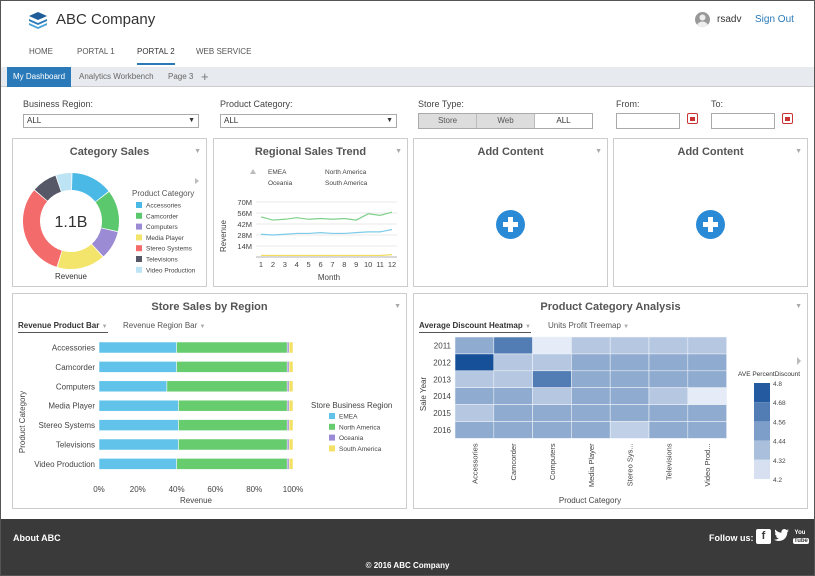 This screenshot has height=576, width=815. What do you see at coordinates (308, 121) in the screenshot?
I see `product-category-select: ALL ▼` at bounding box center [308, 121].